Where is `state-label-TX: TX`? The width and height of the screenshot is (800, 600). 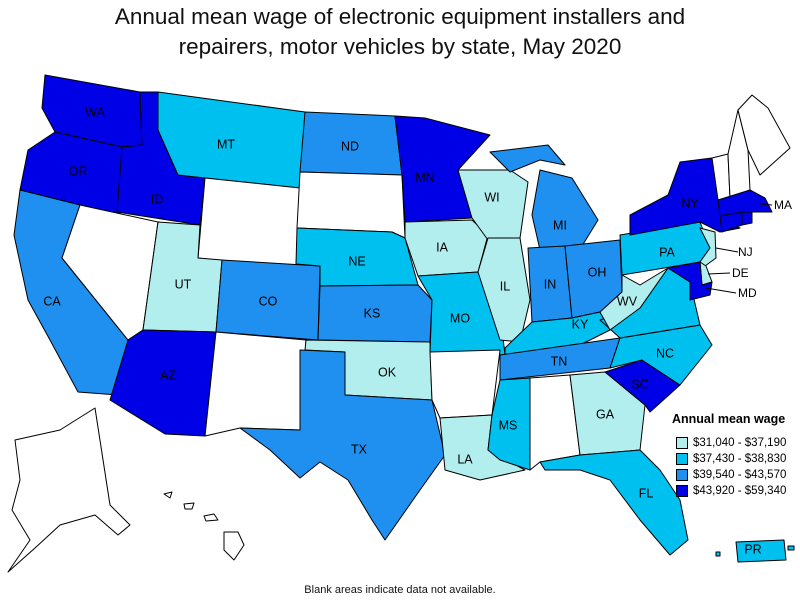 state-label-TX: TX is located at coordinates (359, 449).